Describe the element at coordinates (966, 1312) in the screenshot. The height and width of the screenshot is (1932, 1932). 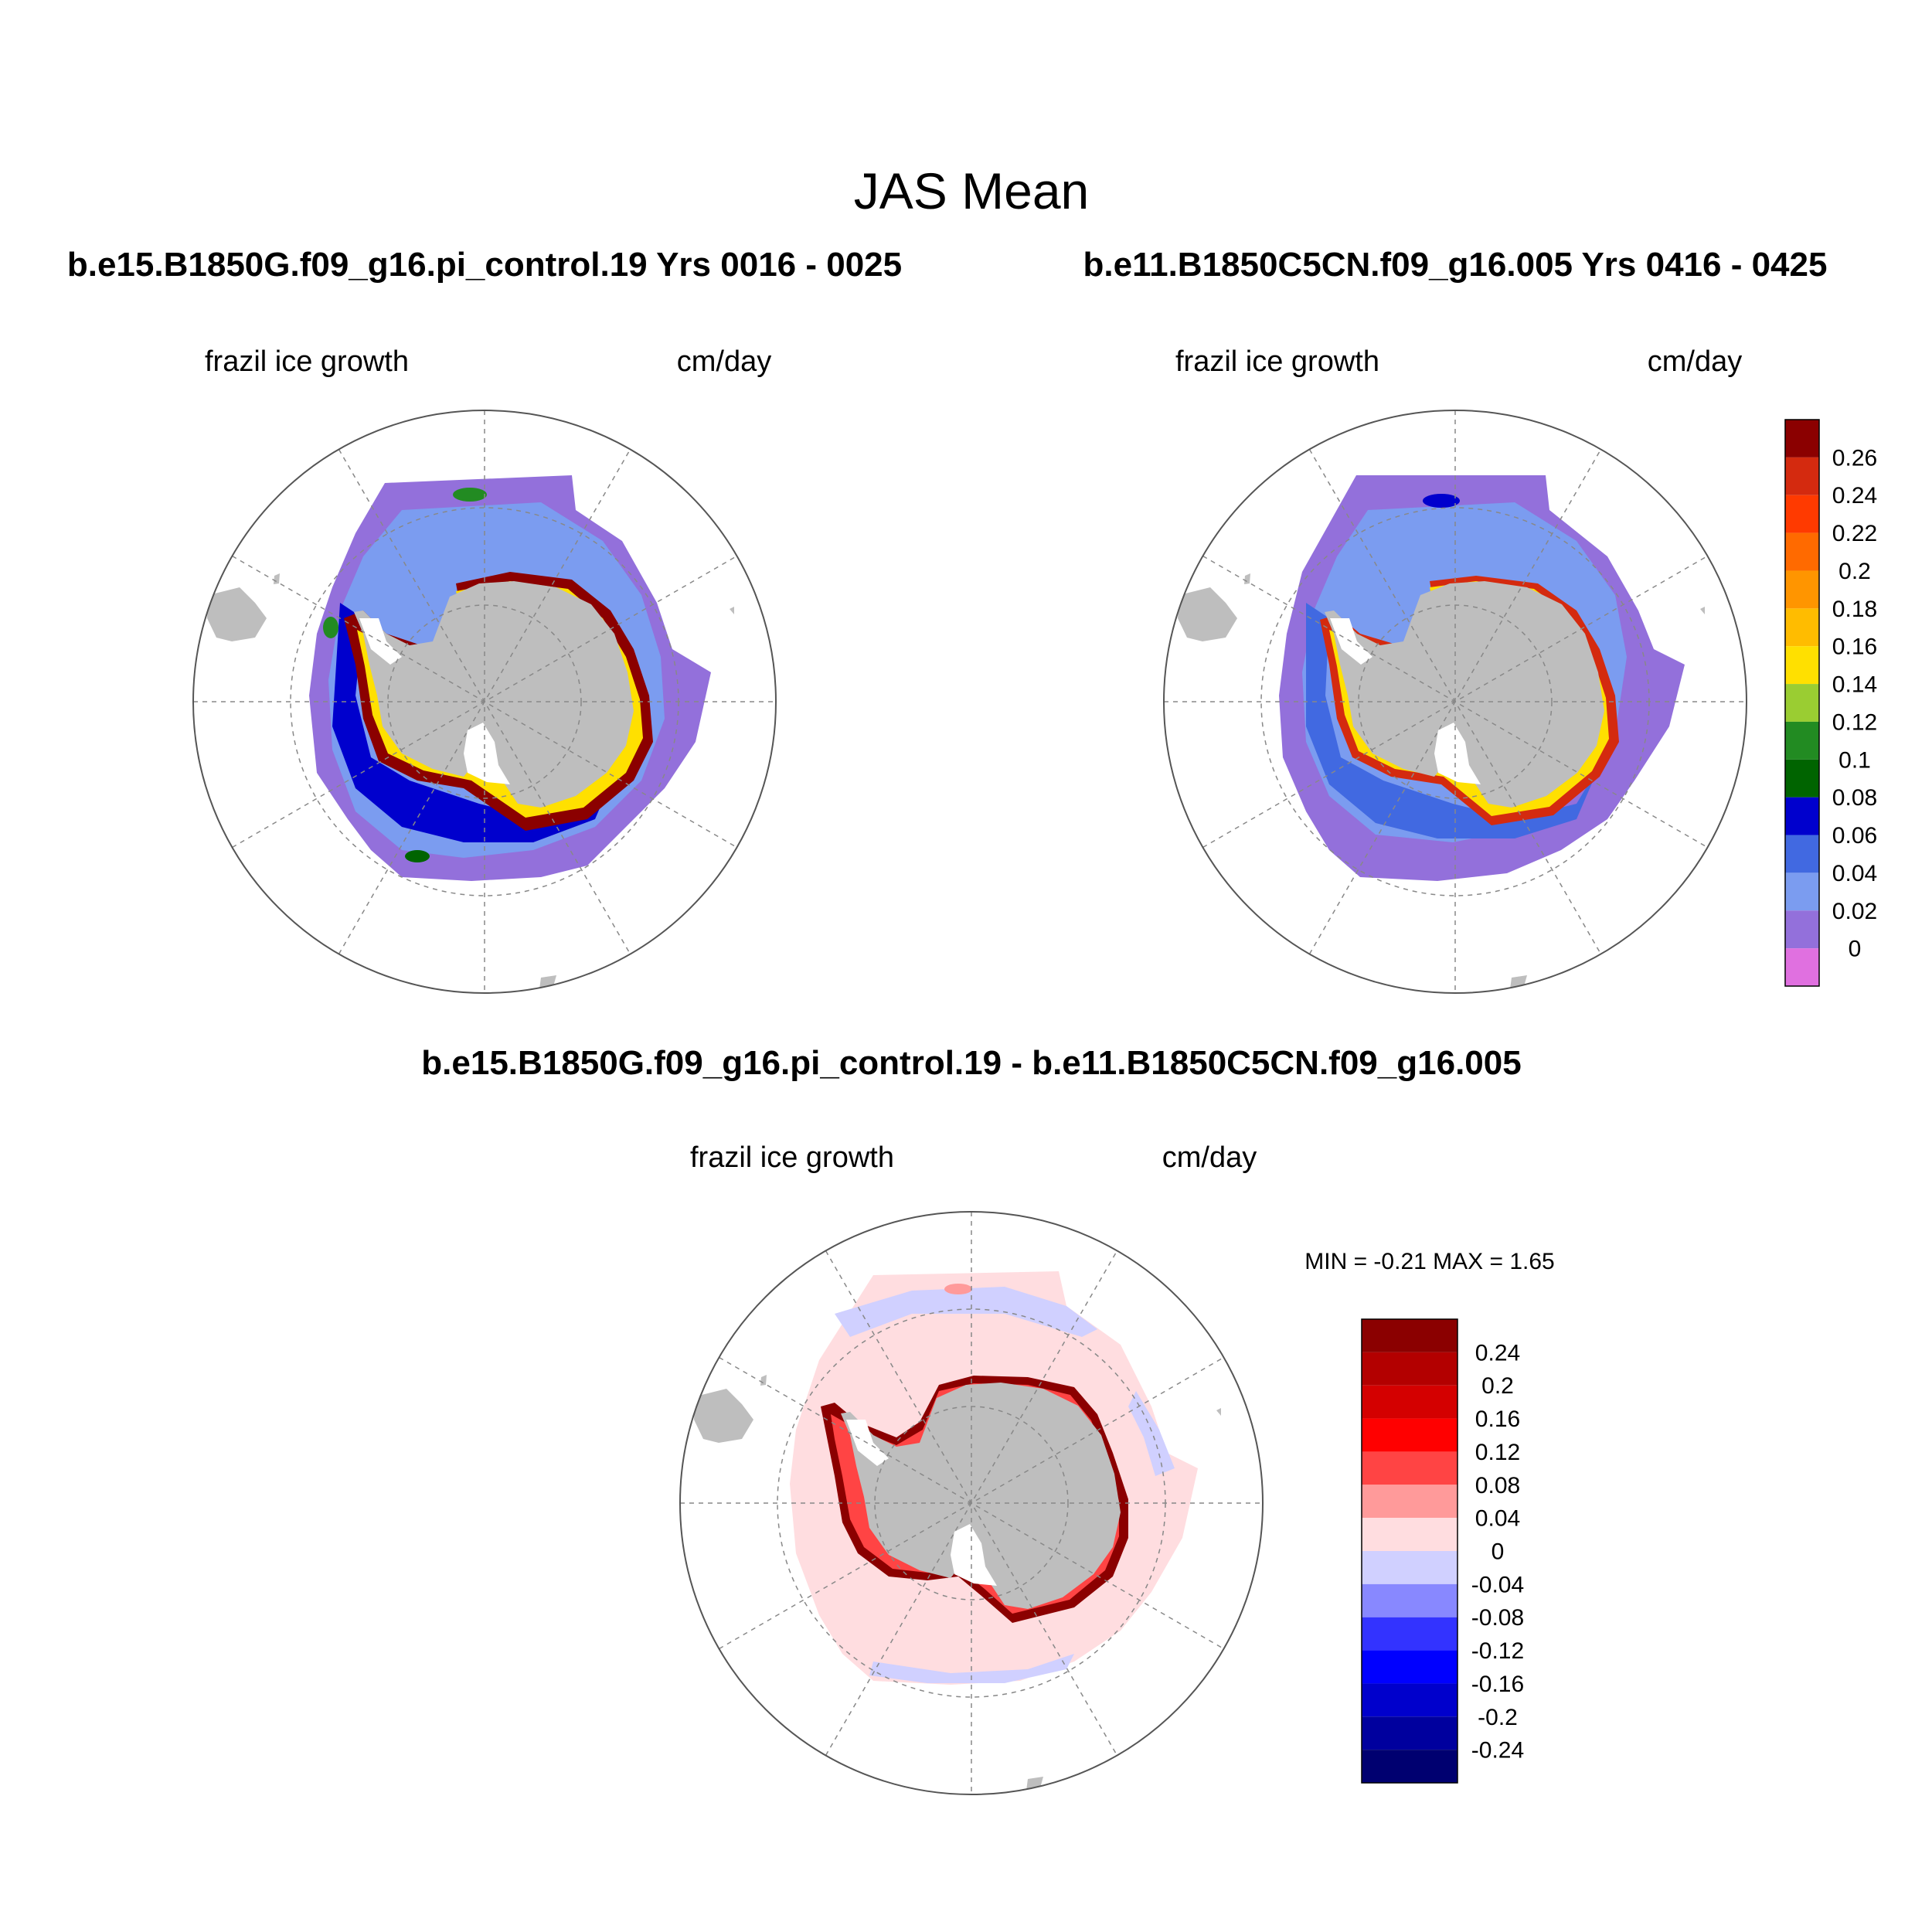
I see `diff-field-negative-band-top` at that location.